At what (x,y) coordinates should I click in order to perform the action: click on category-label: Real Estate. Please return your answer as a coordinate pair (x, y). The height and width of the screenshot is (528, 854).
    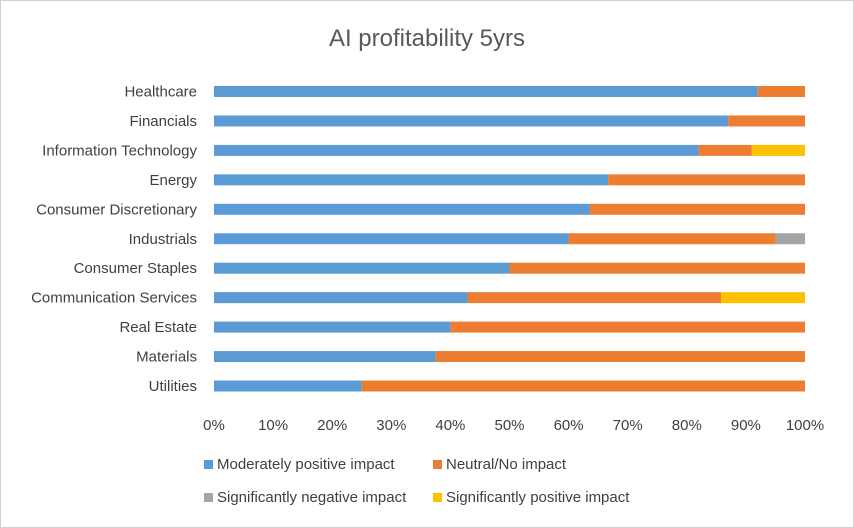
    Looking at the image, I should click on (158, 327).